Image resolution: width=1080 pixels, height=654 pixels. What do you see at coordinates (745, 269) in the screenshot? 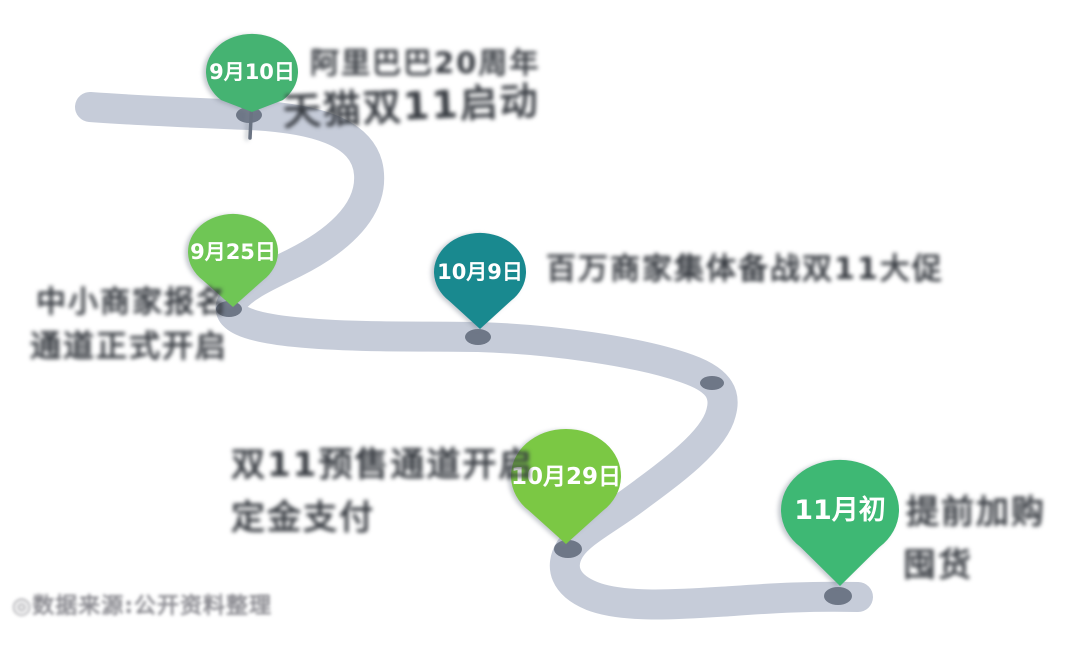
I see `milestone-label-oct9-line1: 百万商家集体备战双11大促` at bounding box center [745, 269].